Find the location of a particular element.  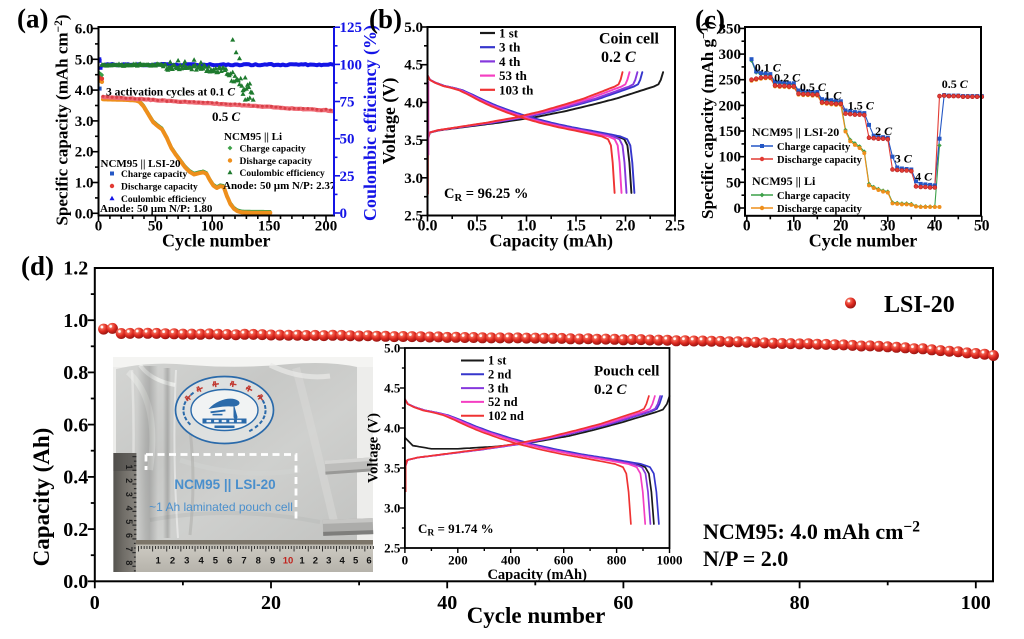

svg-text: Capacity (Ah) is located at coordinates (41, 497).